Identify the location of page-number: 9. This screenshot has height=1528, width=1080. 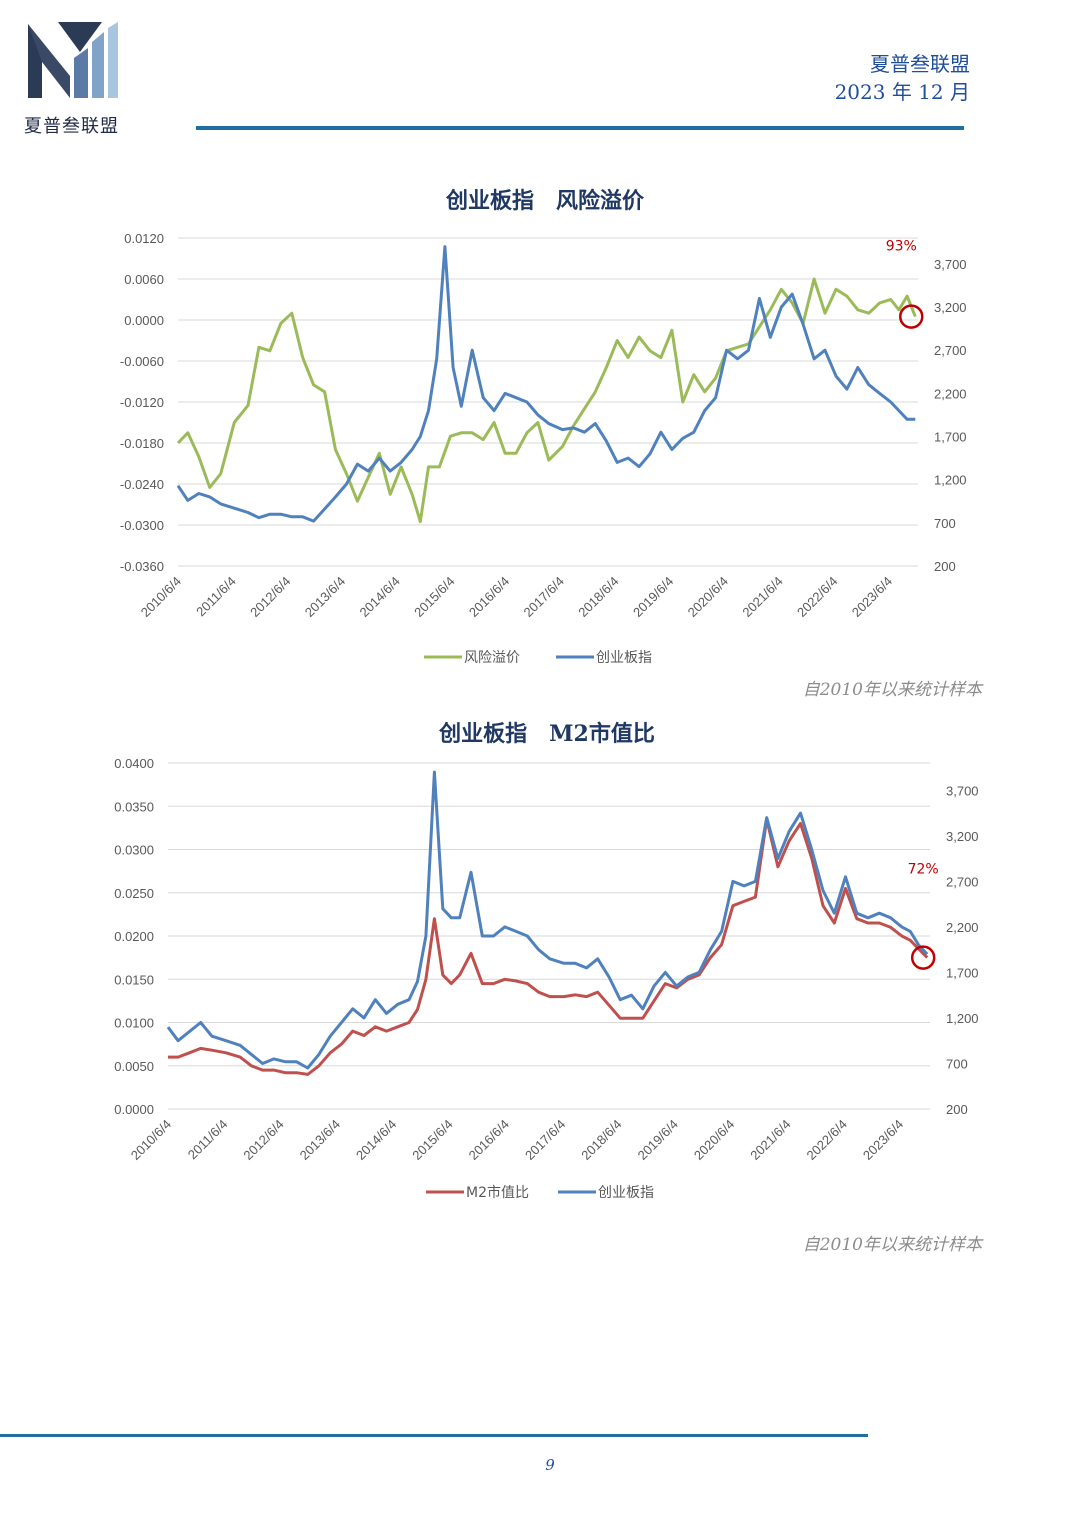
(550, 1465).